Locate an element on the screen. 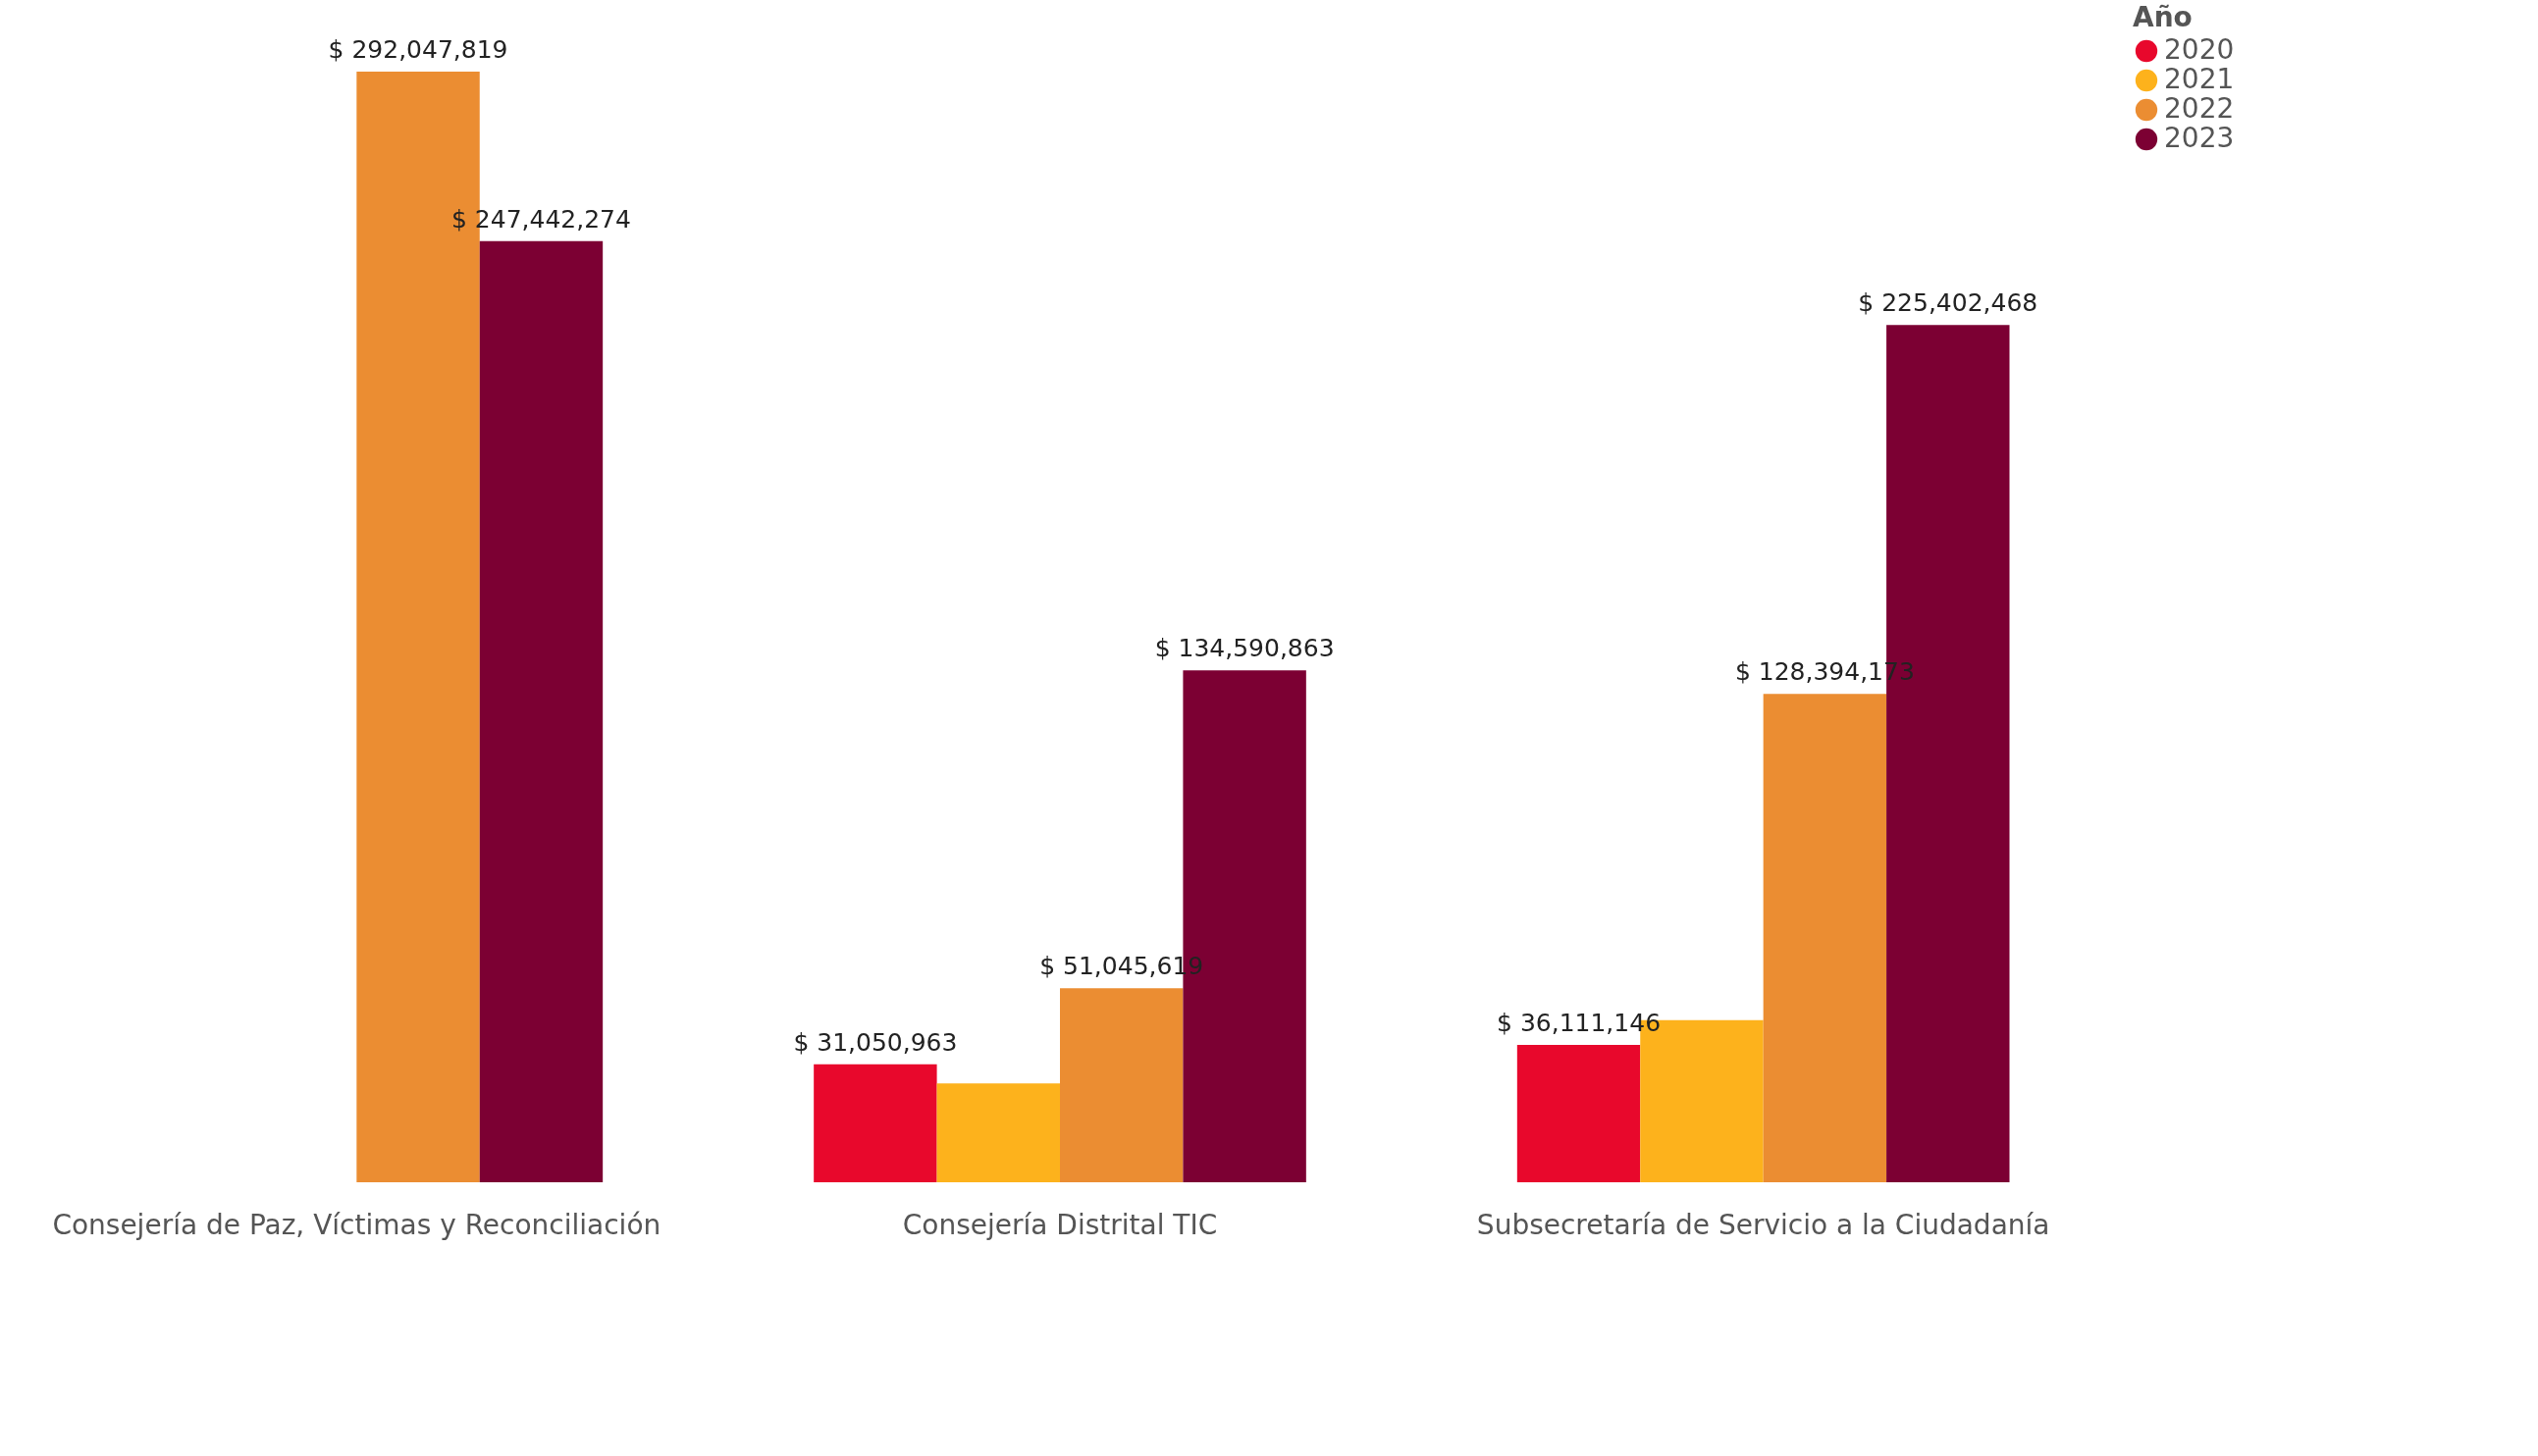  data-label: $ 31,050,963 is located at coordinates (875, 1042).